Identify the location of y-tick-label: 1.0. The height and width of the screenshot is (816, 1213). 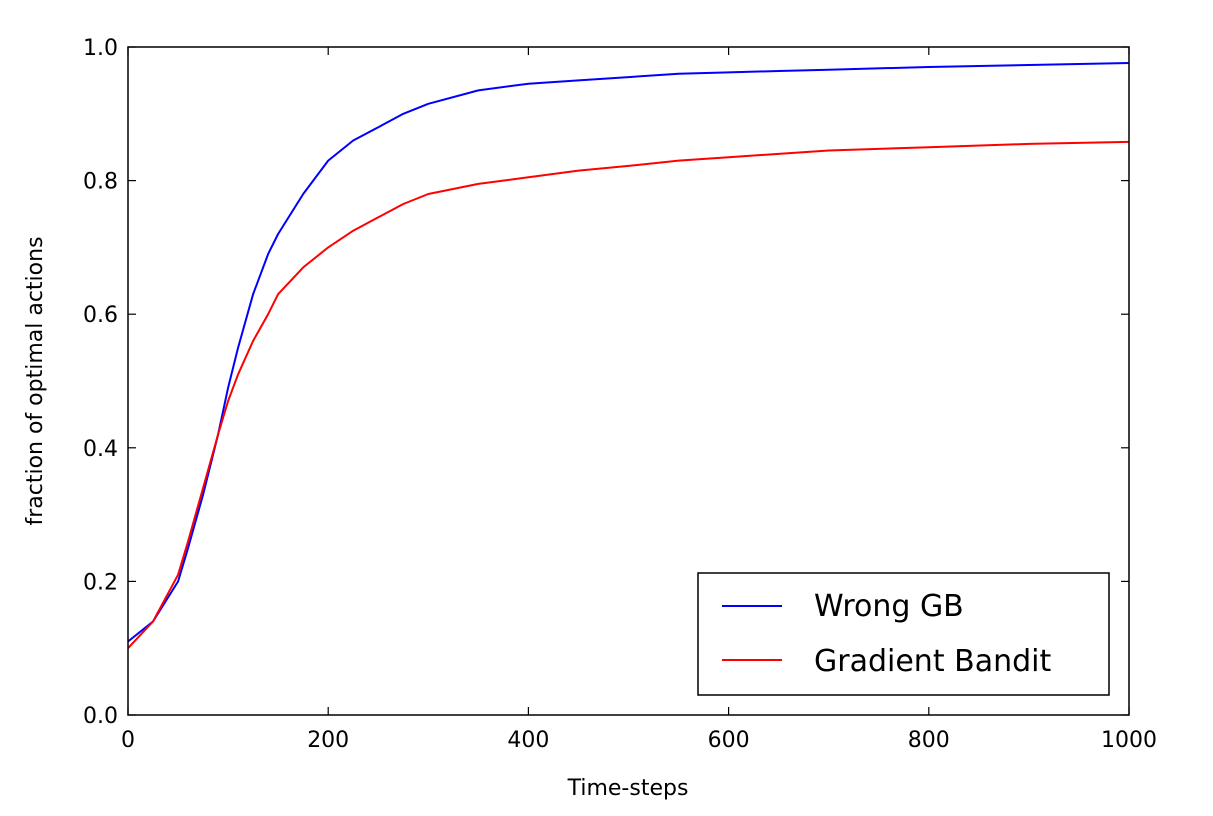
(100, 48).